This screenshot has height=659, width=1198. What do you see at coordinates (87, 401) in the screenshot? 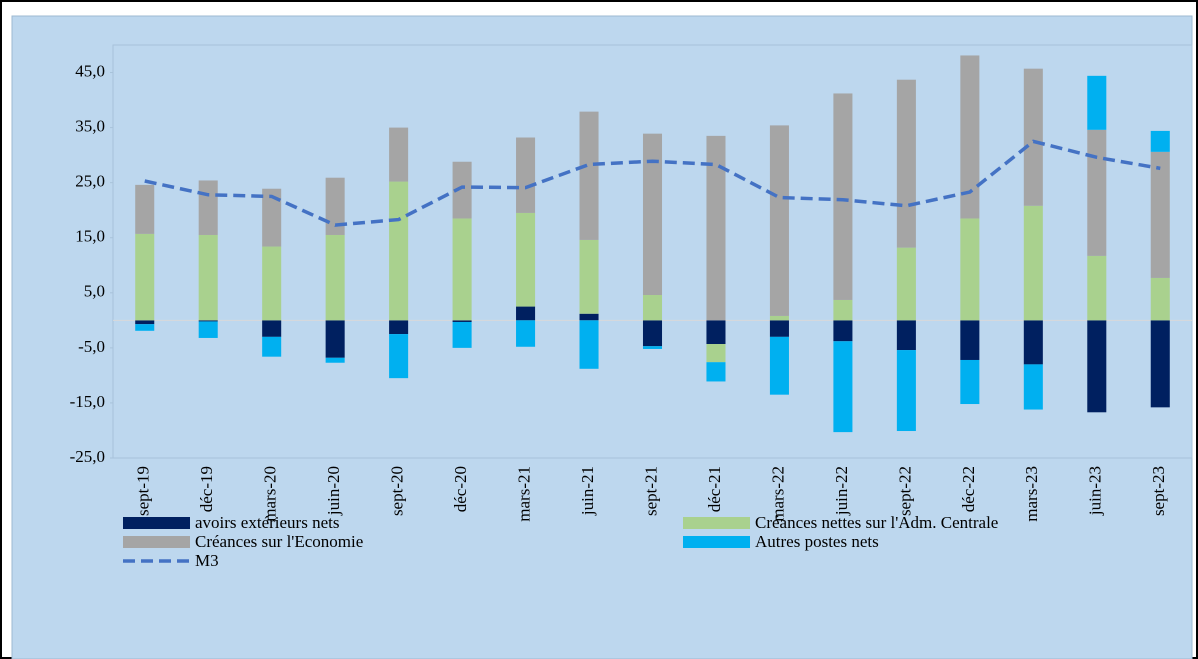
I see `y-tick-label: -15,0` at bounding box center [87, 401].